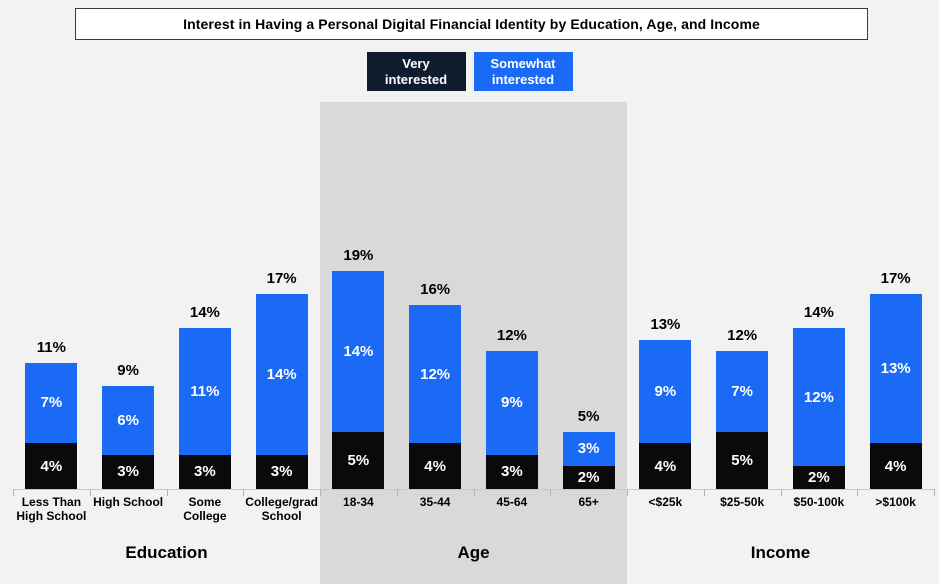  I want to click on category-label-line: 65+, so click(588, 502).